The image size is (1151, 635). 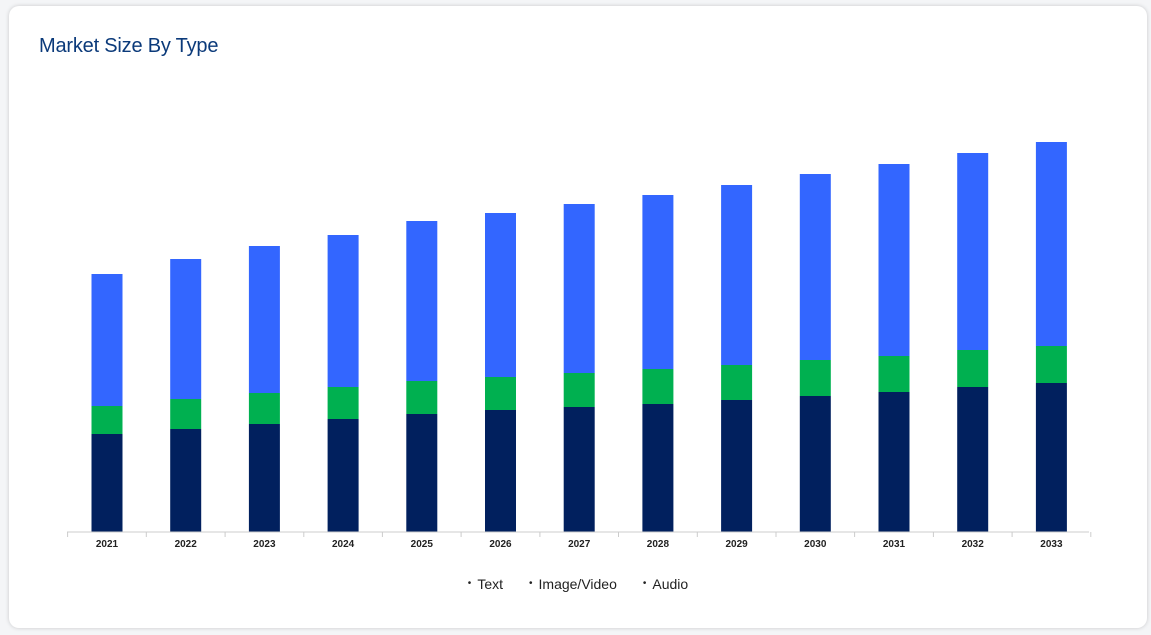 I want to click on bar-audio-2031, so click(x=894, y=260).